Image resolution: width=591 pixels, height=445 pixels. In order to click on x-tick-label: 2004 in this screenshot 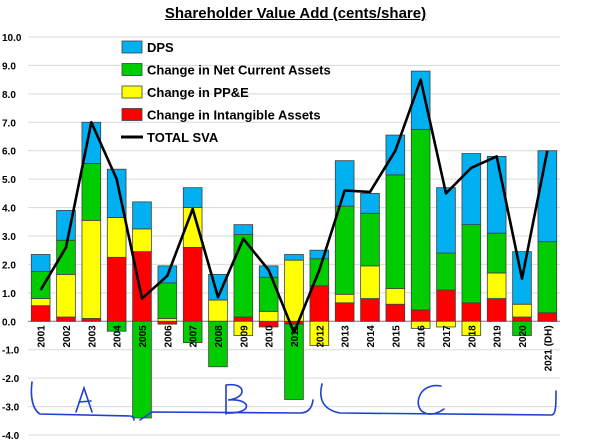, I will do `click(118, 336)`.